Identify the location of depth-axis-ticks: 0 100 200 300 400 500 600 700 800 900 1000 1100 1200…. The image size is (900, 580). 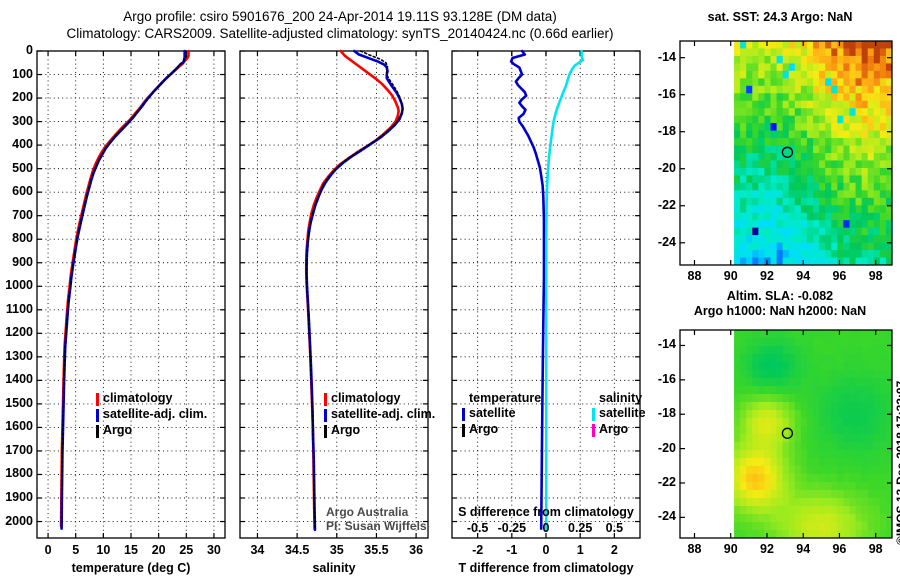
(18, 290).